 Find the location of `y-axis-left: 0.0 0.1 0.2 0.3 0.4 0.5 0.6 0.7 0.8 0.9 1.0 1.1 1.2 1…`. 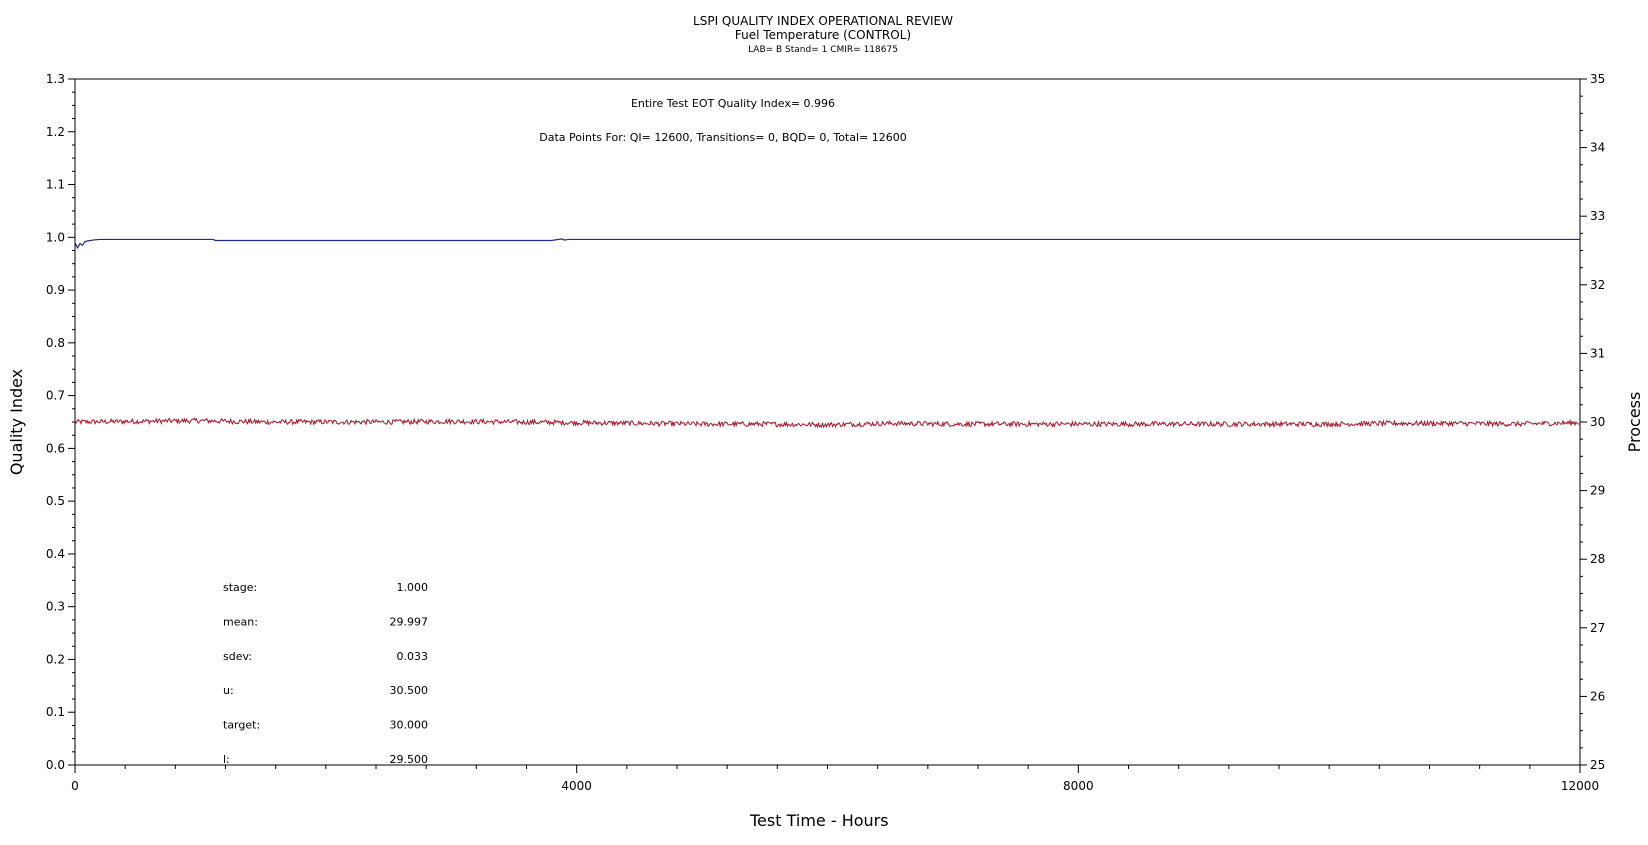

y-axis-left: 0.0 0.1 0.2 0.3 0.4 0.5 0.6 0.7 0.8 0.9 1.0 1.1 1.2 1… is located at coordinates (60, 422).